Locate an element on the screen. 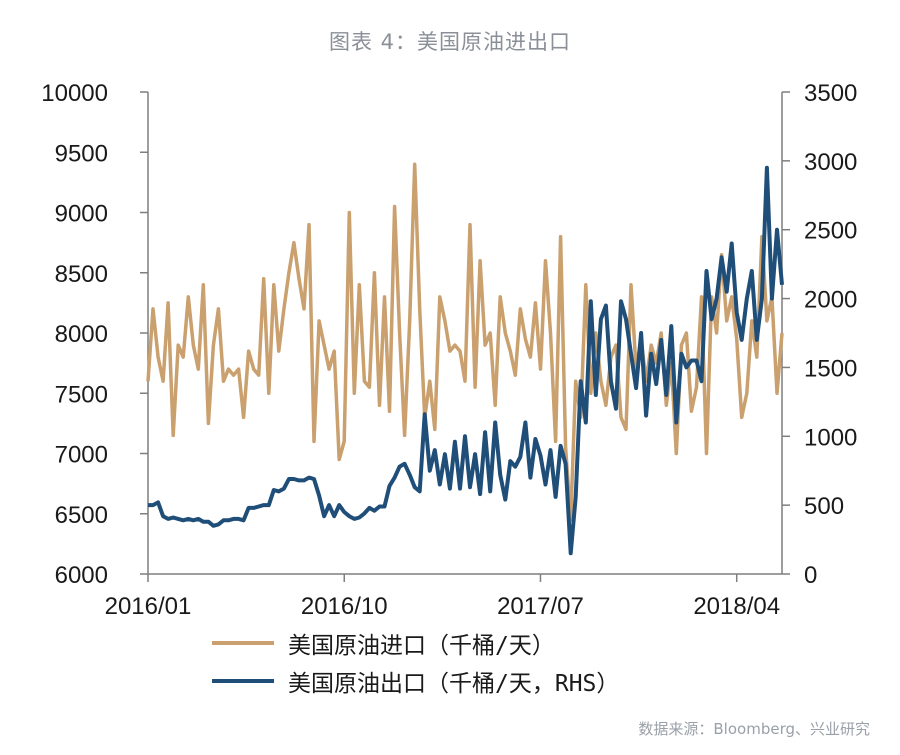 This screenshot has width=900, height=755. legend-swatch-exports is located at coordinates (243, 681).